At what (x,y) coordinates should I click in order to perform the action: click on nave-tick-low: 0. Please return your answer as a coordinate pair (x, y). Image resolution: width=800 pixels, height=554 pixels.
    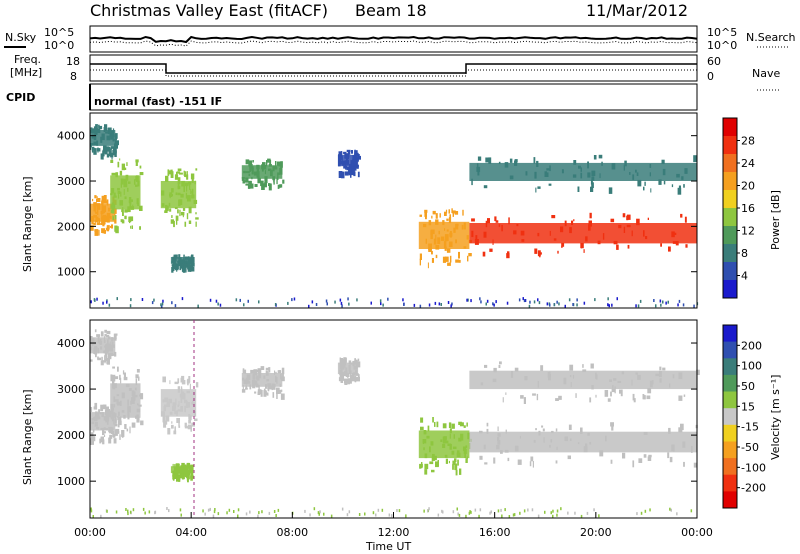
    Looking at the image, I should click on (710, 76).